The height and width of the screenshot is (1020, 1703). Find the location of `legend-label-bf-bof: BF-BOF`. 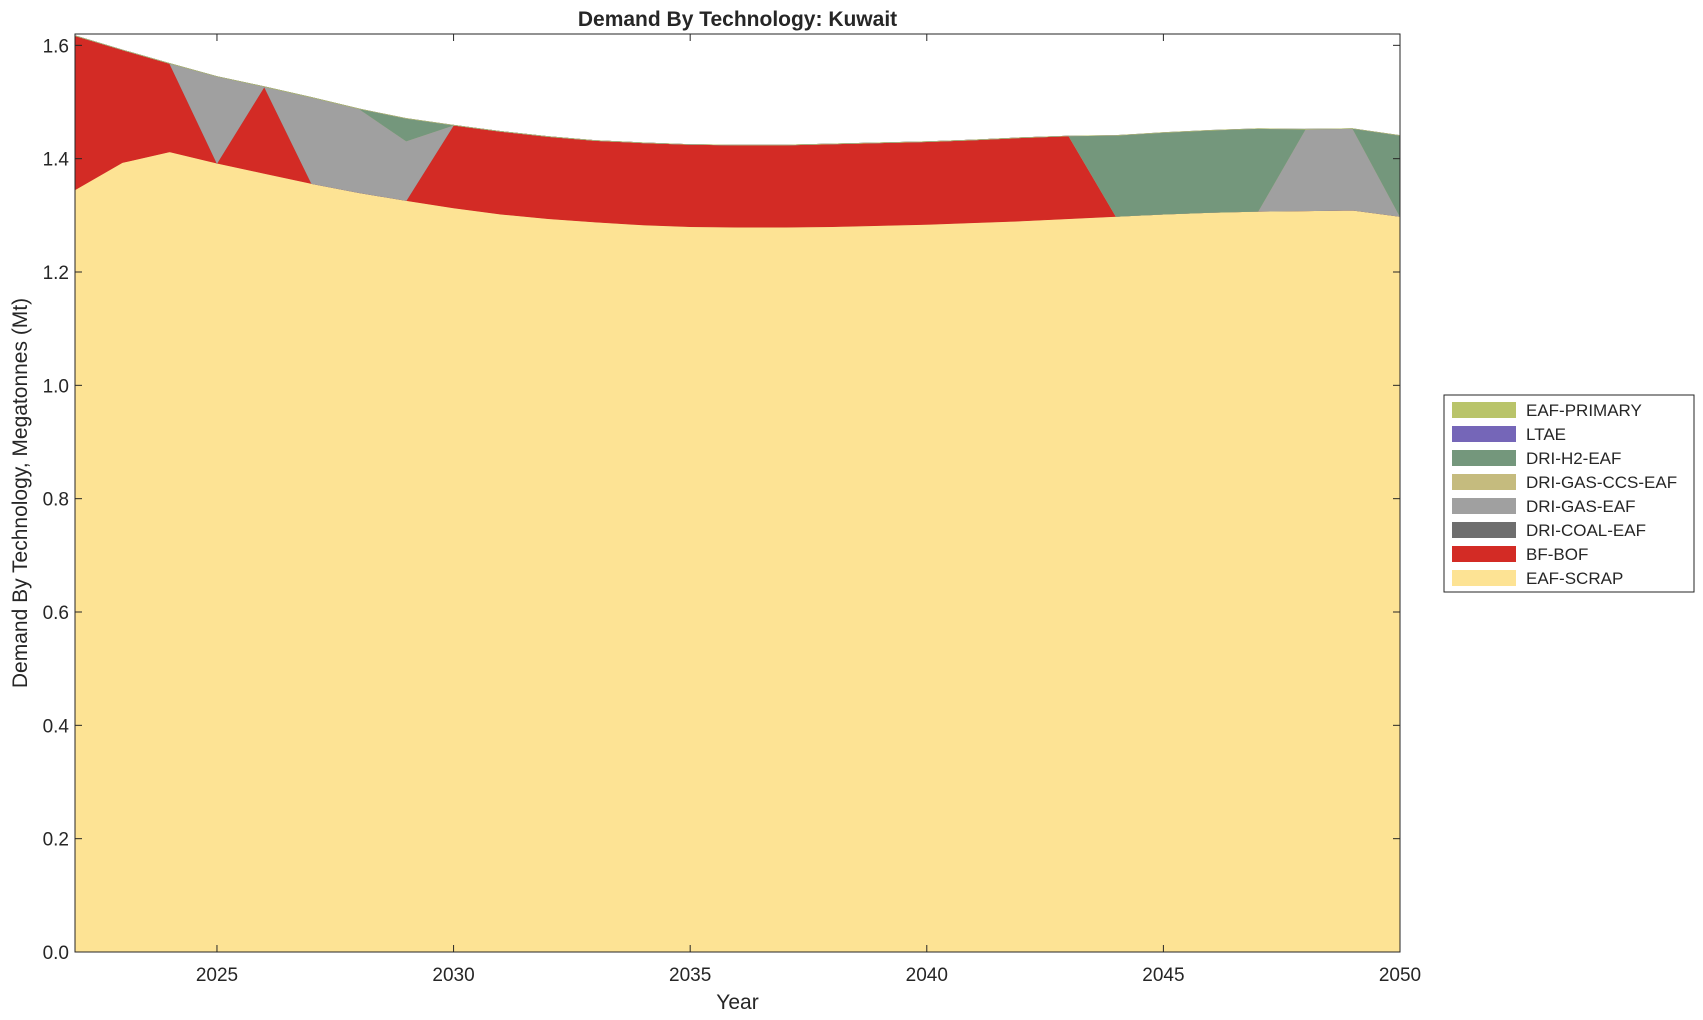

legend-label-bf-bof: BF-BOF is located at coordinates (1557, 554).